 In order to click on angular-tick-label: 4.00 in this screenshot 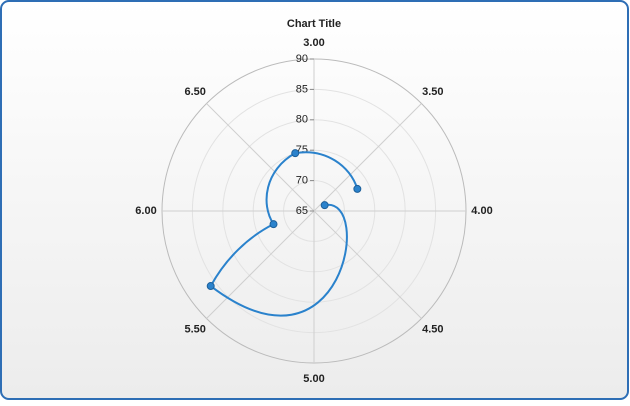, I will do `click(481, 211)`.